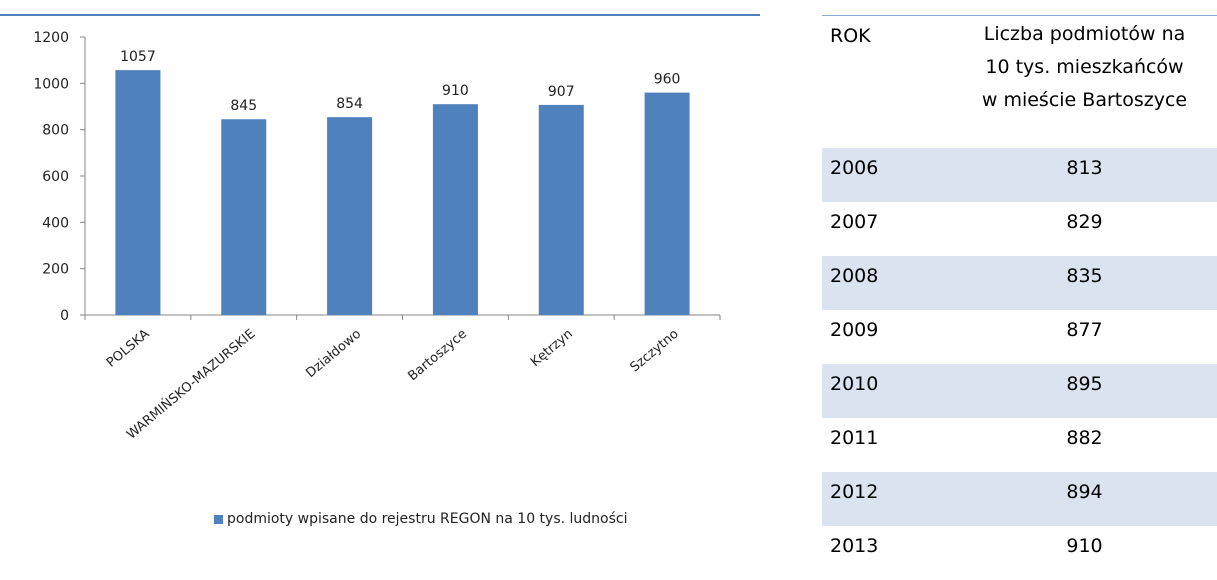 This screenshot has height=580, width=1217. What do you see at coordinates (1084, 67) in the screenshot?
I see `header-count-line: 10 tys. mieszkańców` at bounding box center [1084, 67].